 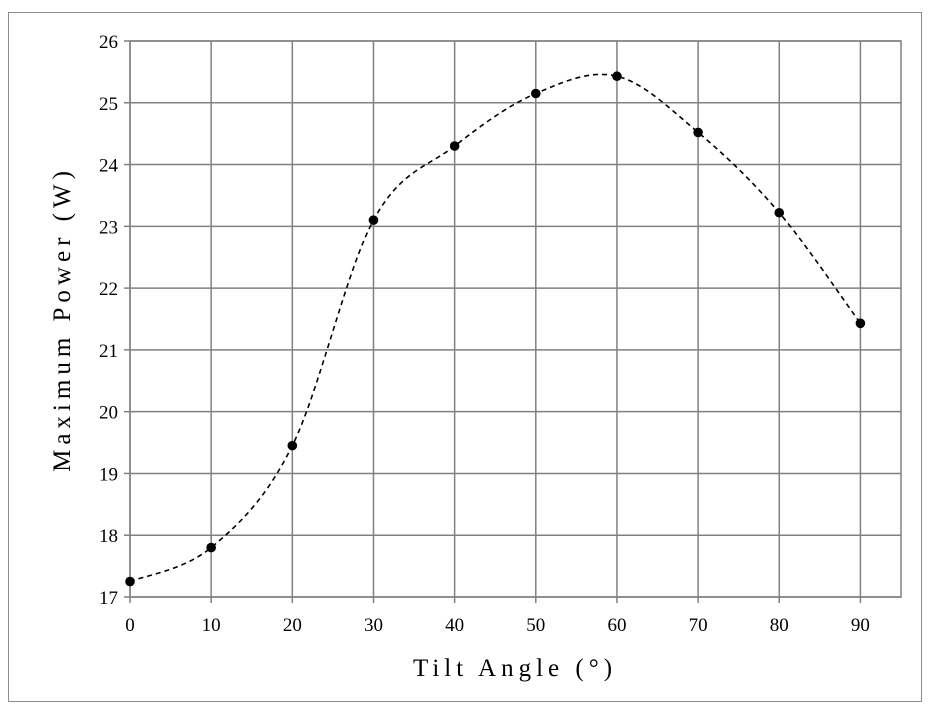 I want to click on x-tick-label: 20, so click(x=292, y=625).